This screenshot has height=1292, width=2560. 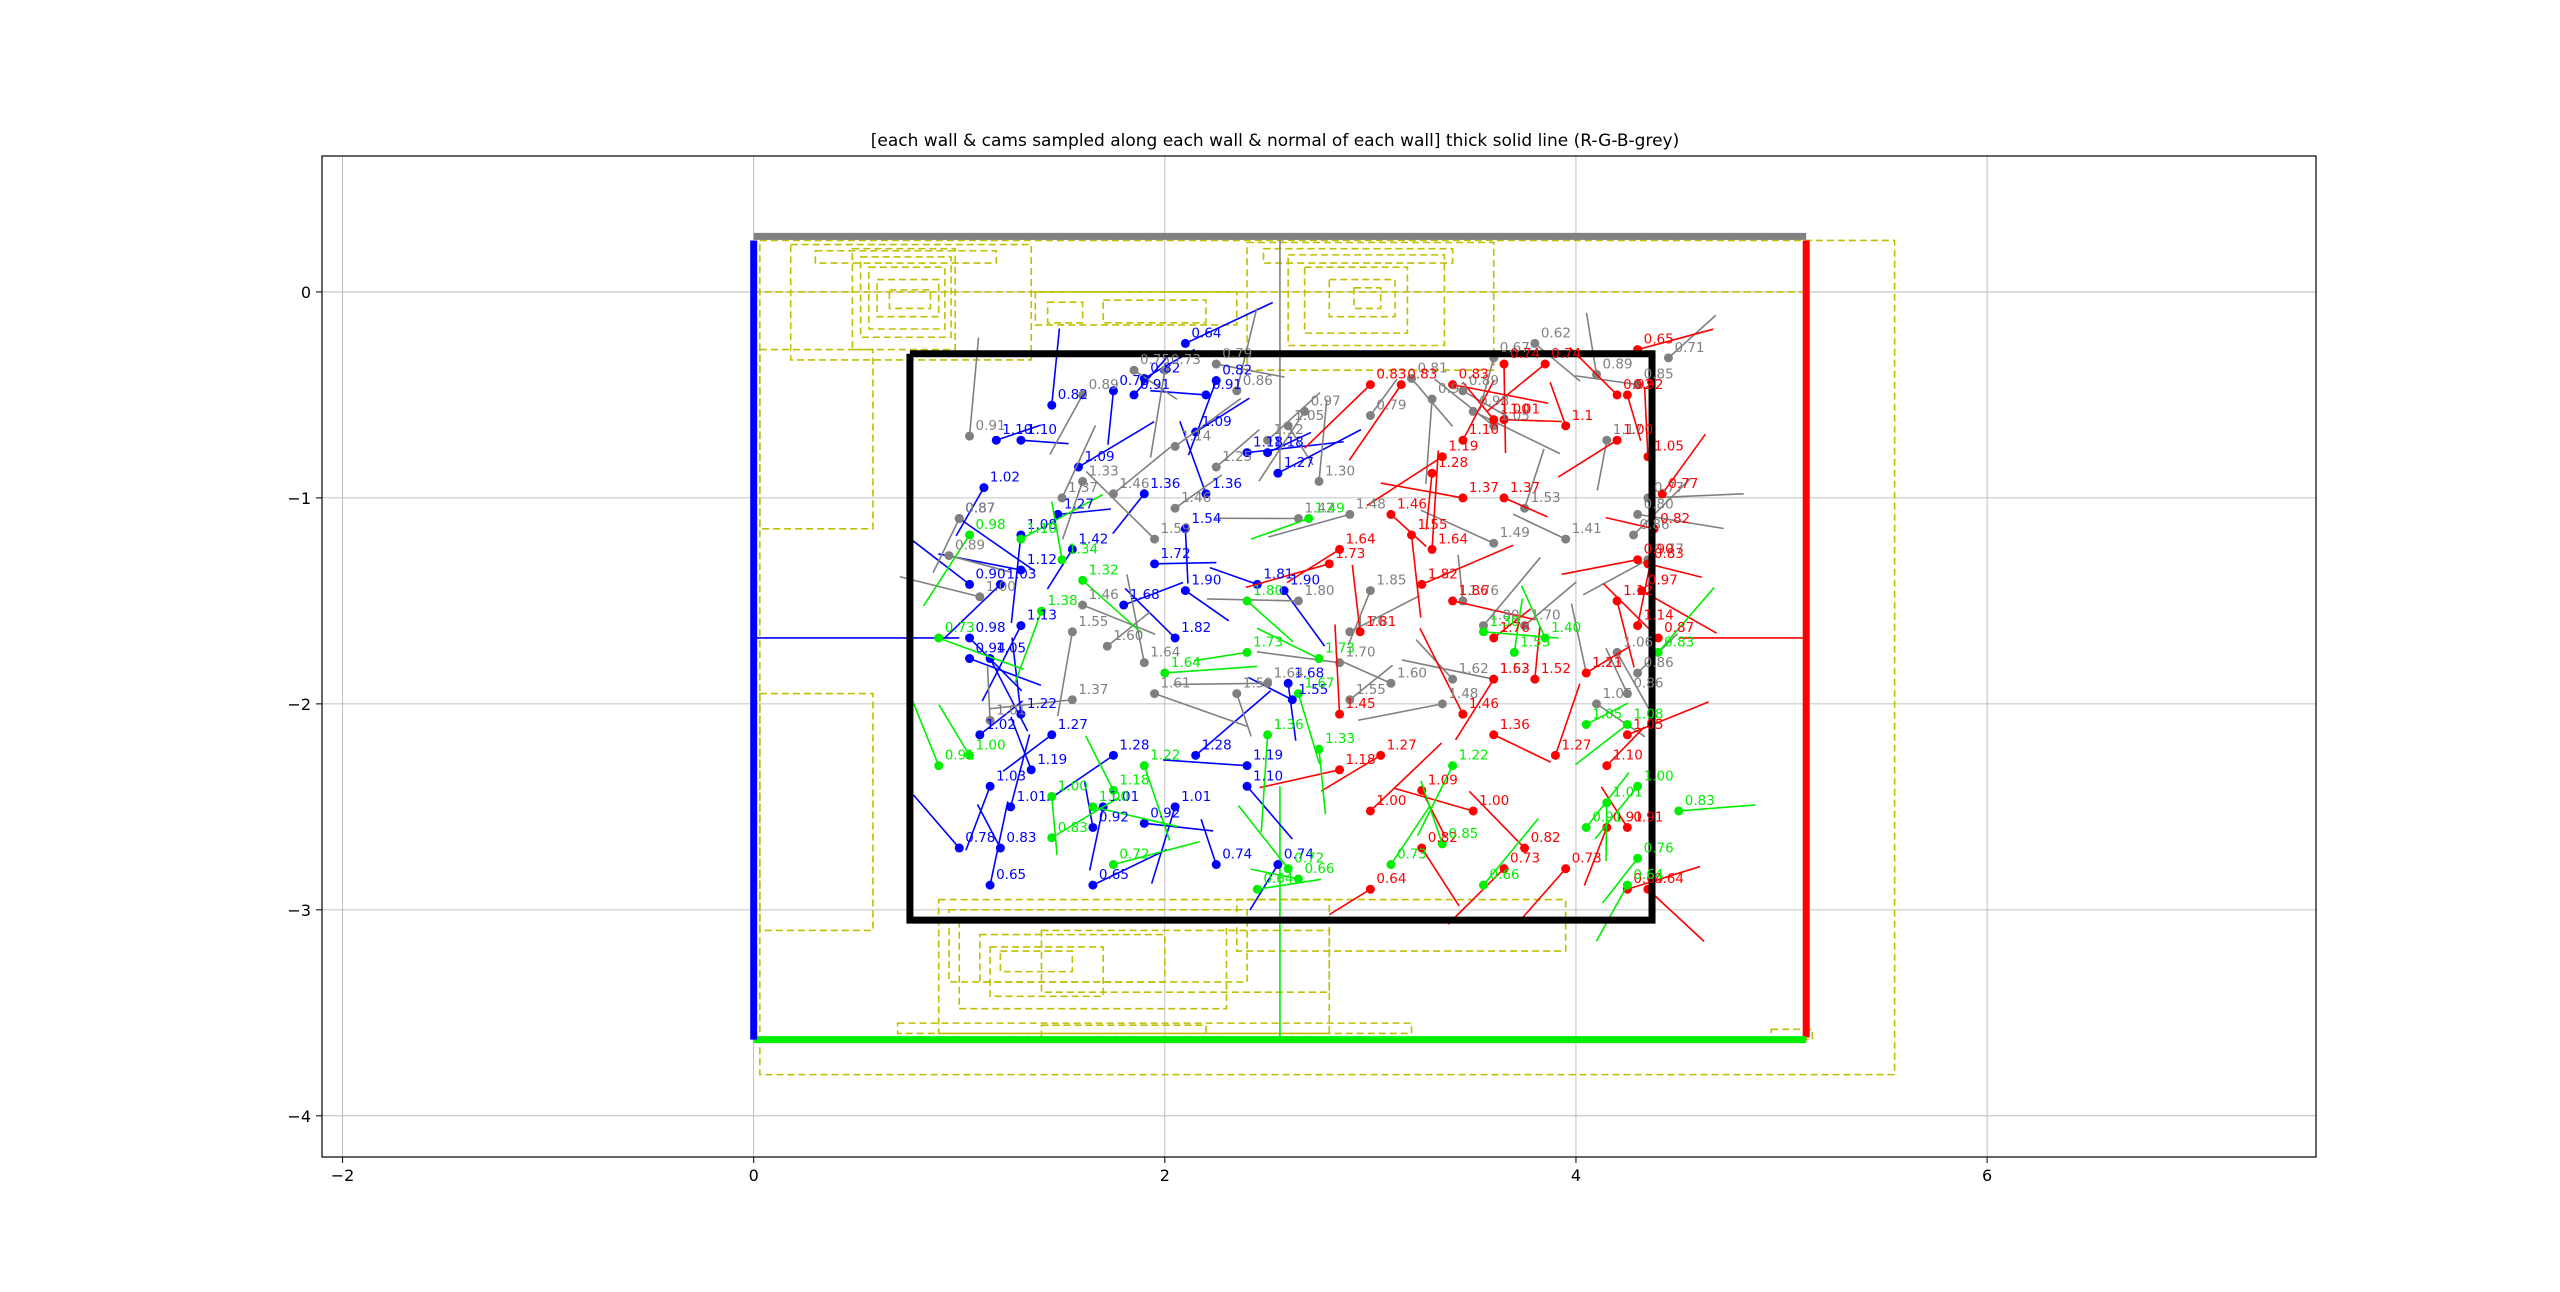 What do you see at coordinates (1515, 348) in the screenshot?
I see `grey-point-label: 0.67` at bounding box center [1515, 348].